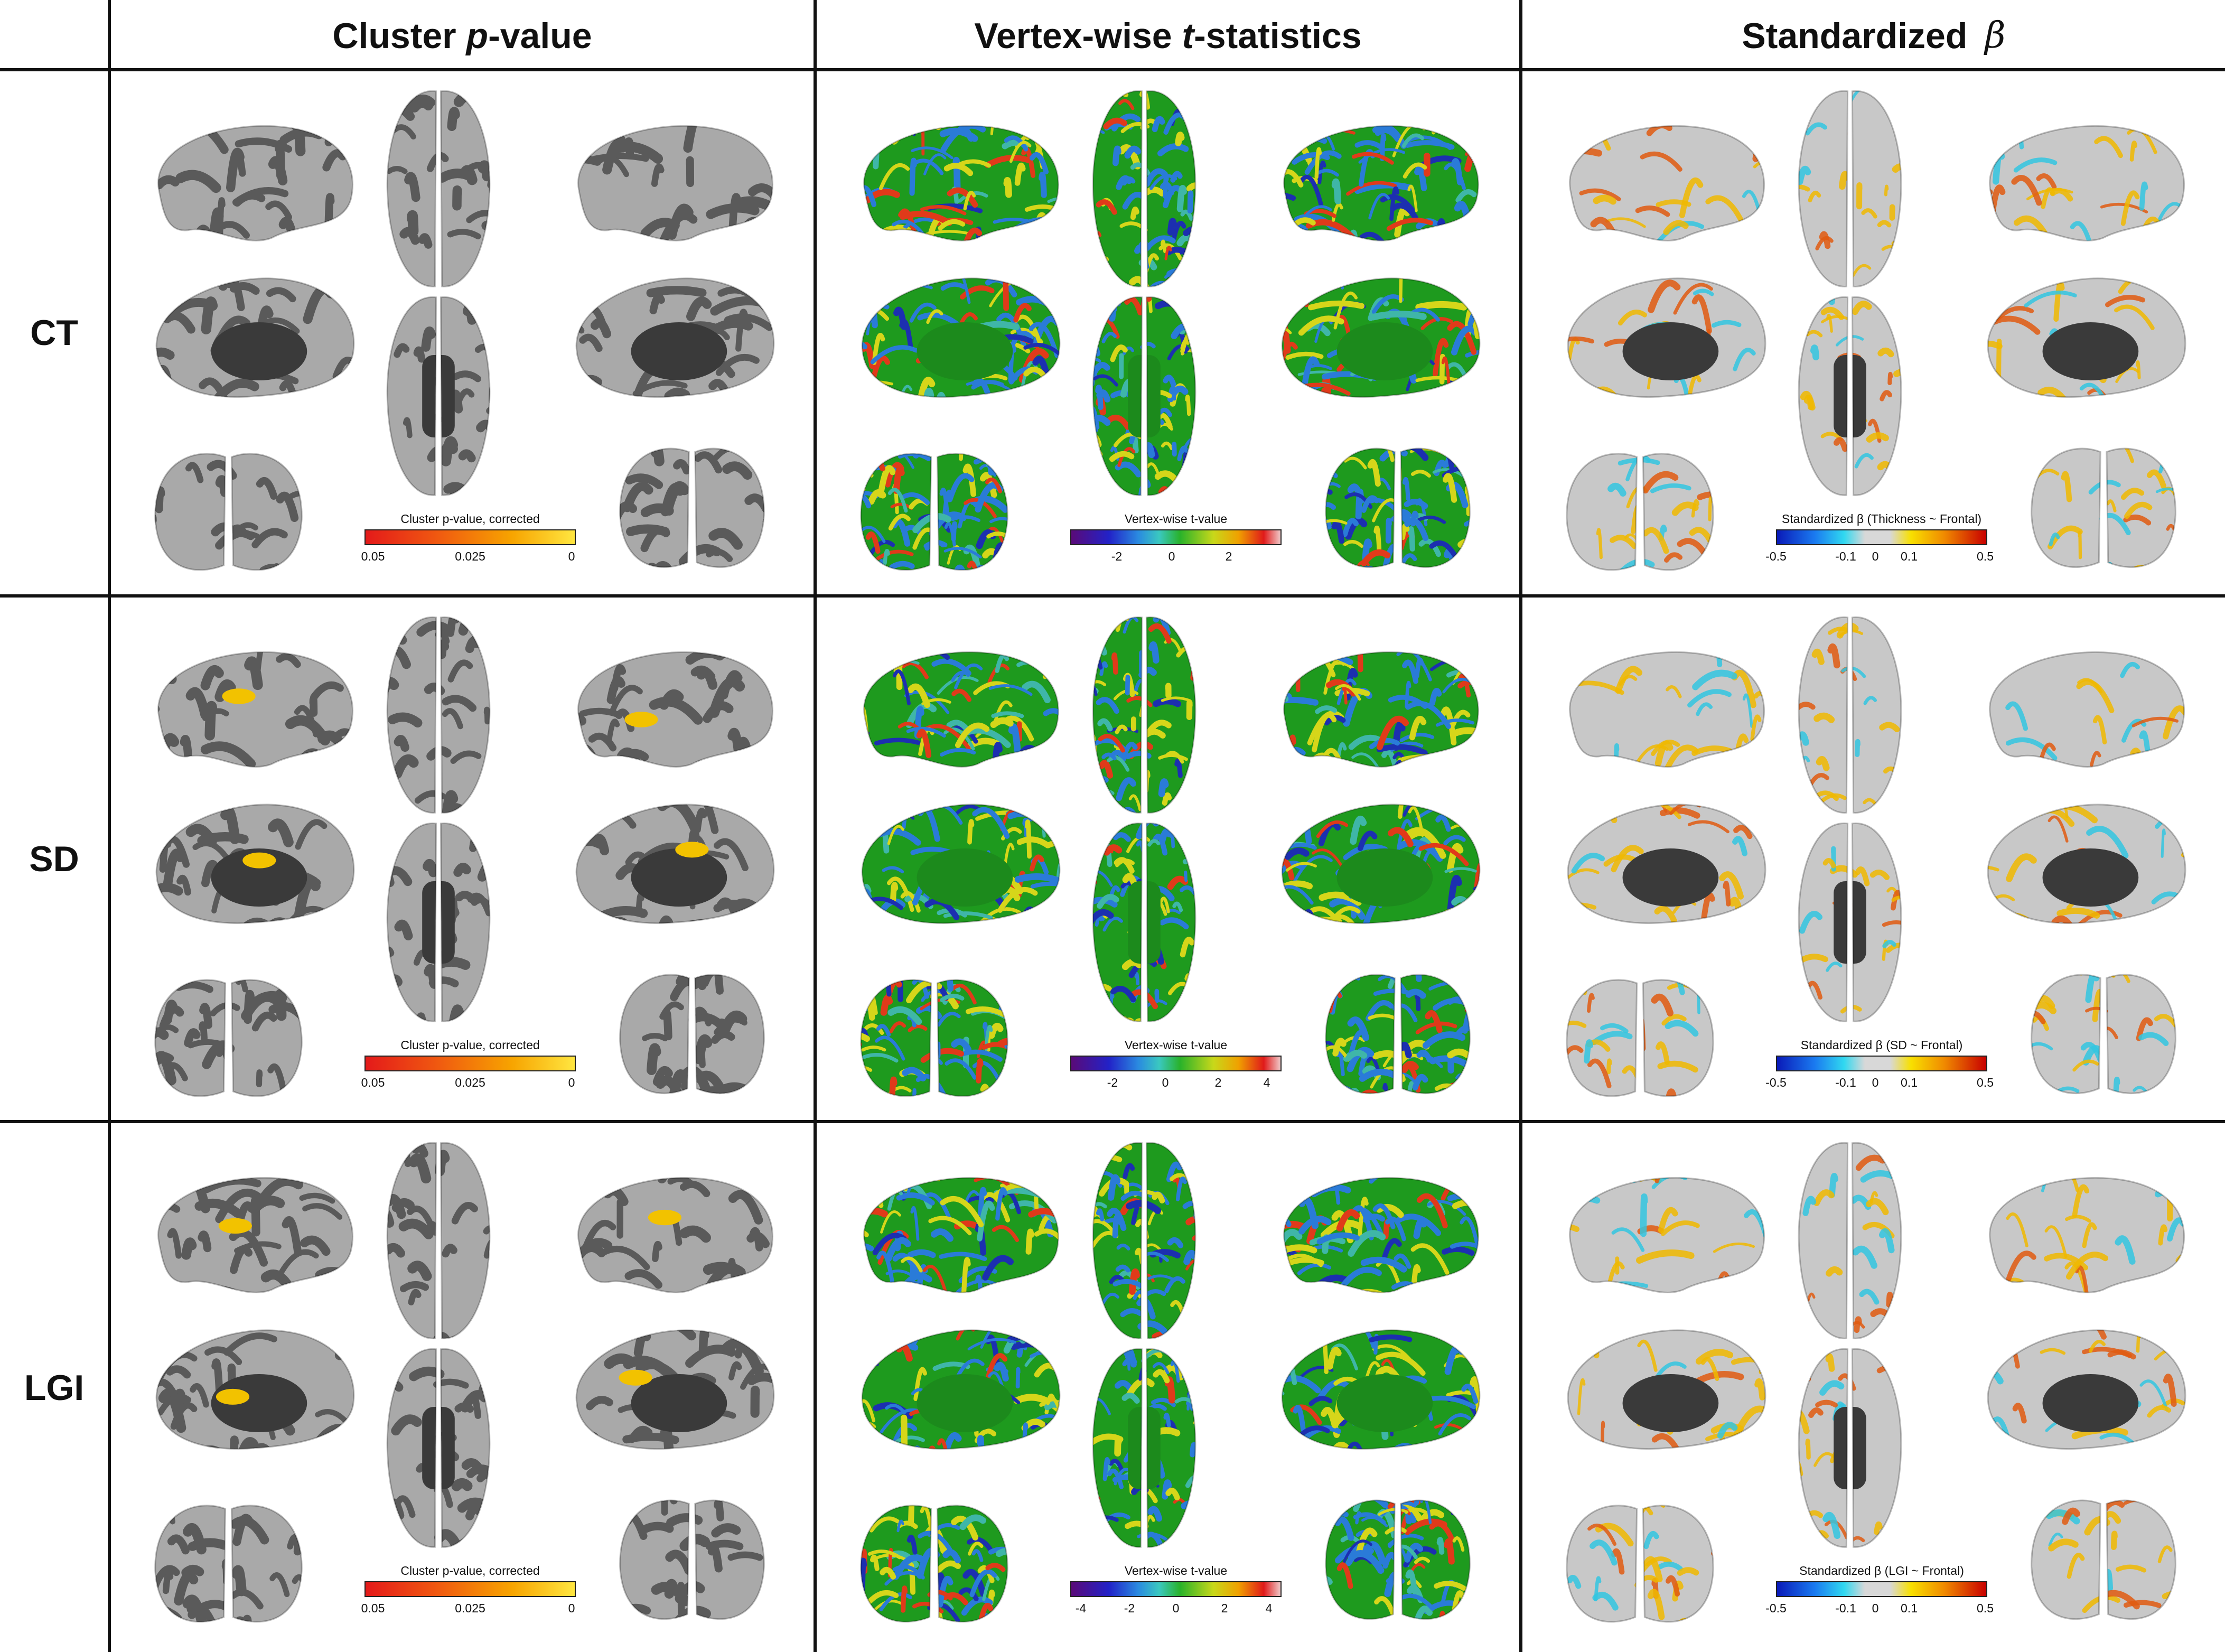 This screenshot has width=2225, height=1652. Describe the element at coordinates (470, 1608) in the screenshot. I see `colorbar-tick-label: 0.025` at that location.